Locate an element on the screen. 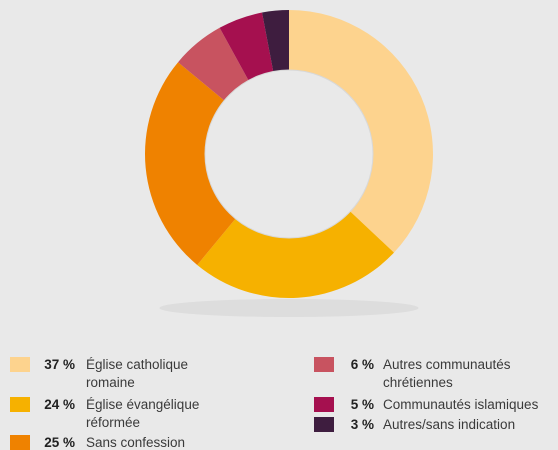  donut-slice-autres-sans-indication is located at coordinates (275, 41).